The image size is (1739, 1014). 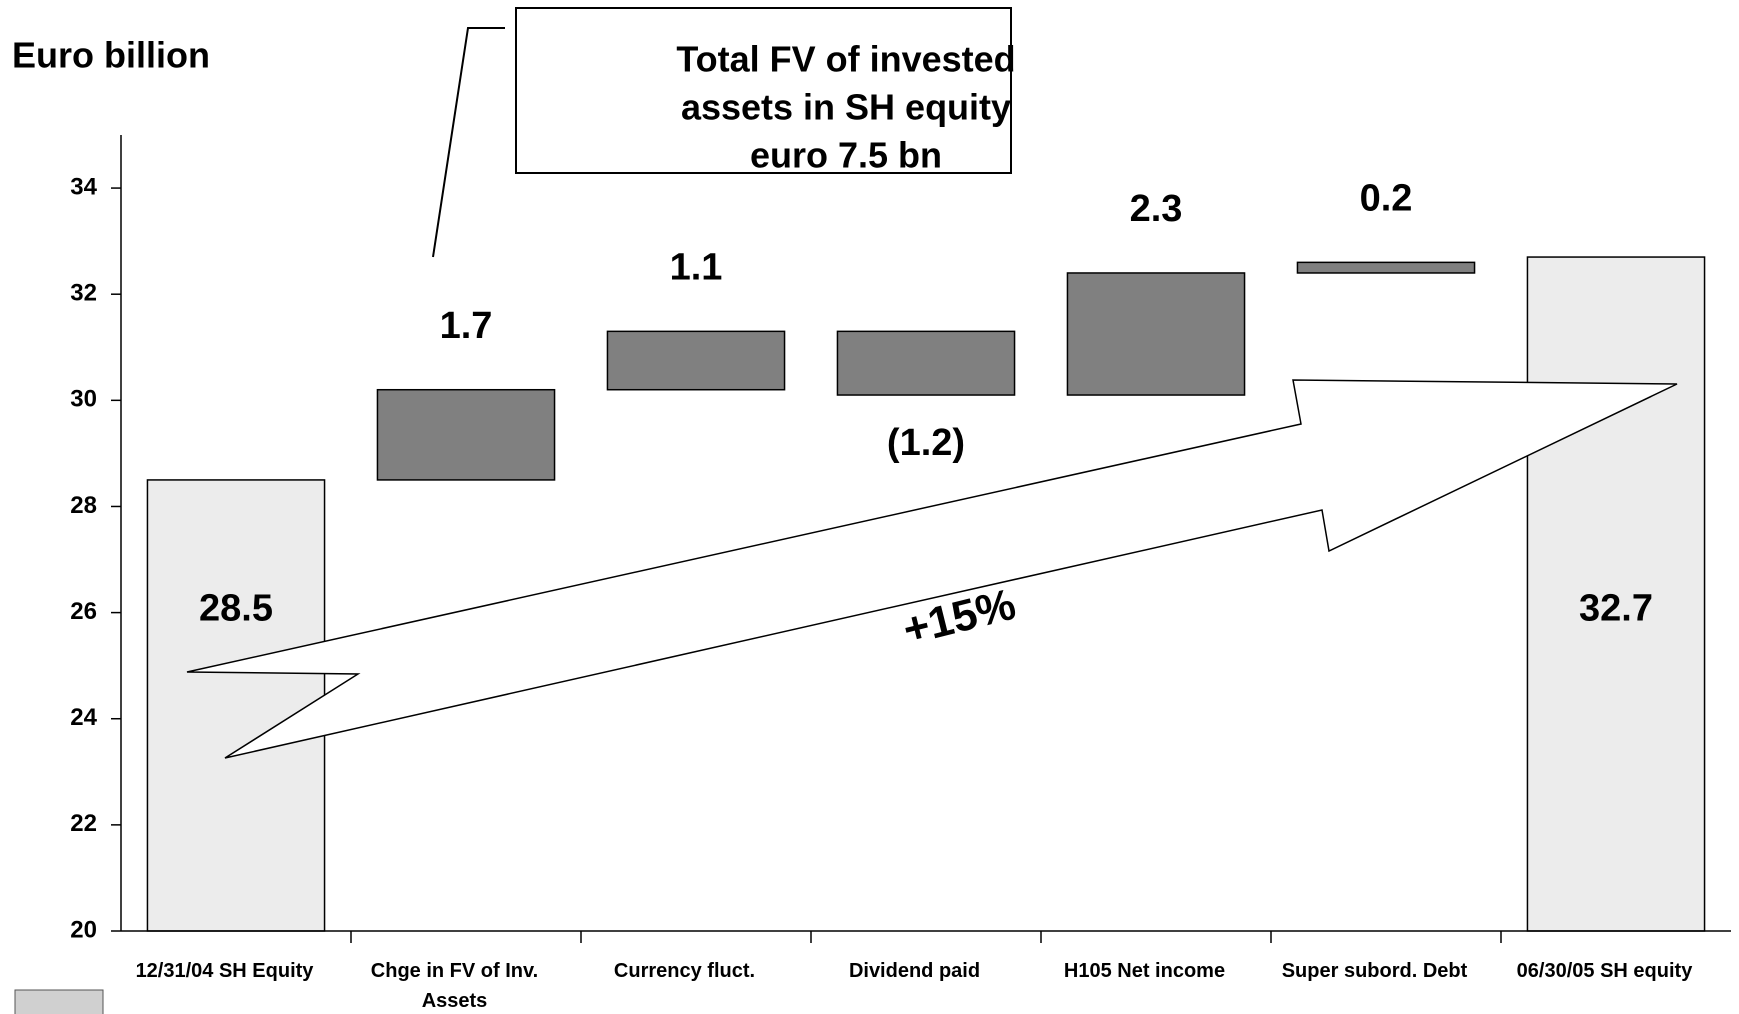 I want to click on value-label: 2.3, so click(x=1156, y=209).